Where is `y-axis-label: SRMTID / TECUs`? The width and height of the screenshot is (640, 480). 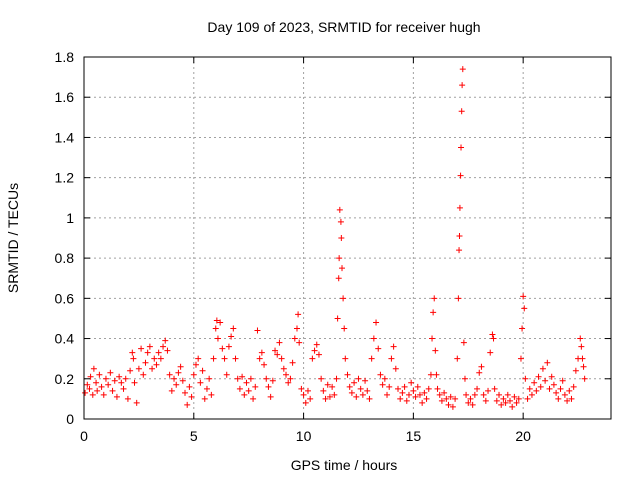
y-axis-label: SRMTID / TECUs is located at coordinates (13, 238).